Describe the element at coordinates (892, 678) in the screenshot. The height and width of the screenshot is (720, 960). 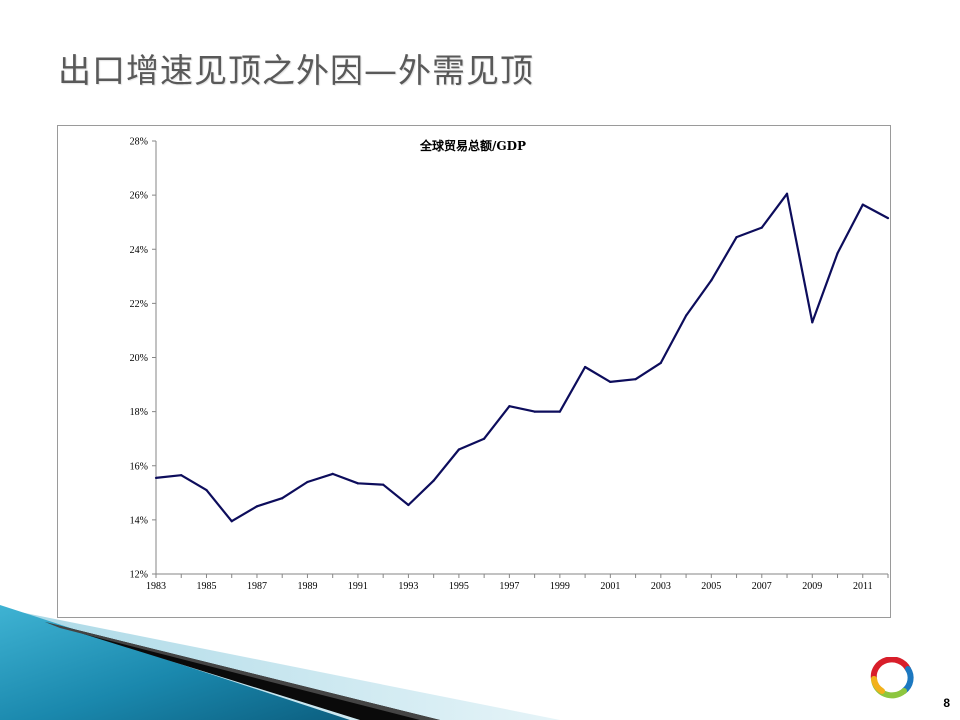
I see `company-logo` at that location.